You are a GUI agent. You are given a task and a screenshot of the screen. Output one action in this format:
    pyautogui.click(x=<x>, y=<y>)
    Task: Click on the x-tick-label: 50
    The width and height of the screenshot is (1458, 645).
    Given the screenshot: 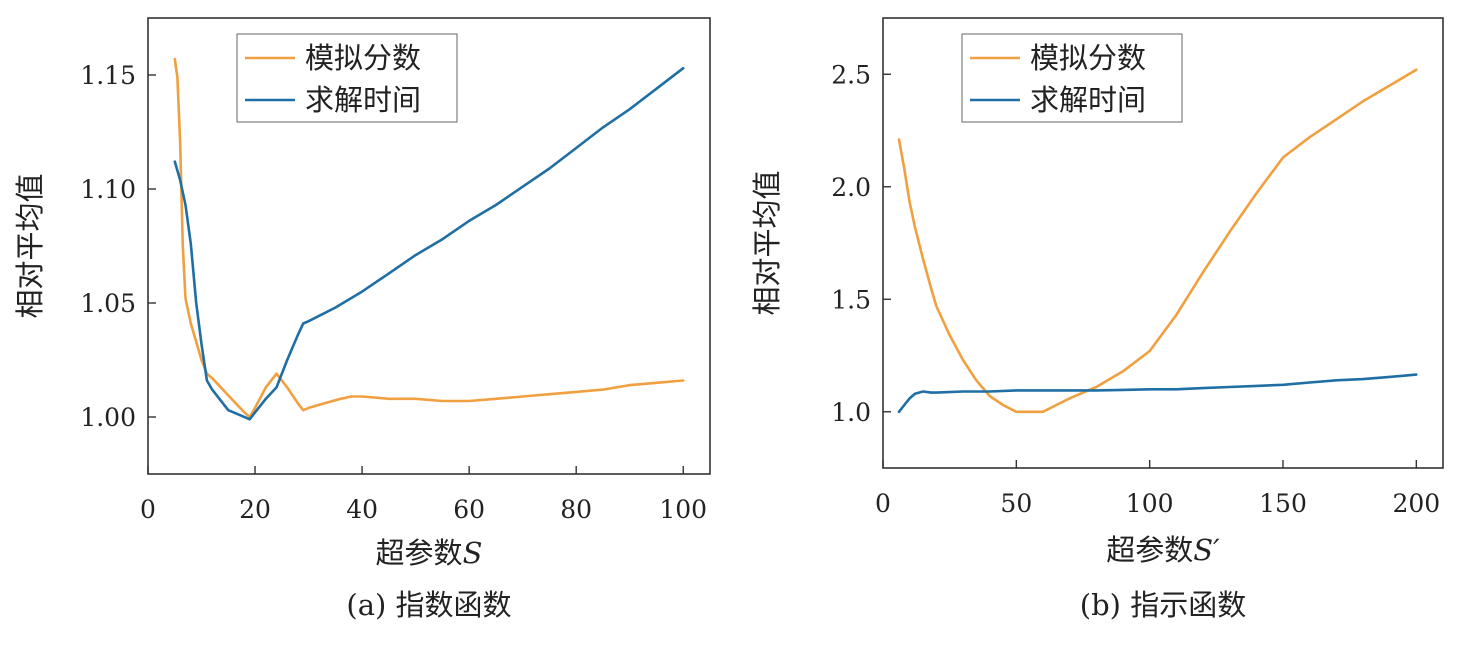 What is the action you would take?
    pyautogui.click(x=1016, y=503)
    